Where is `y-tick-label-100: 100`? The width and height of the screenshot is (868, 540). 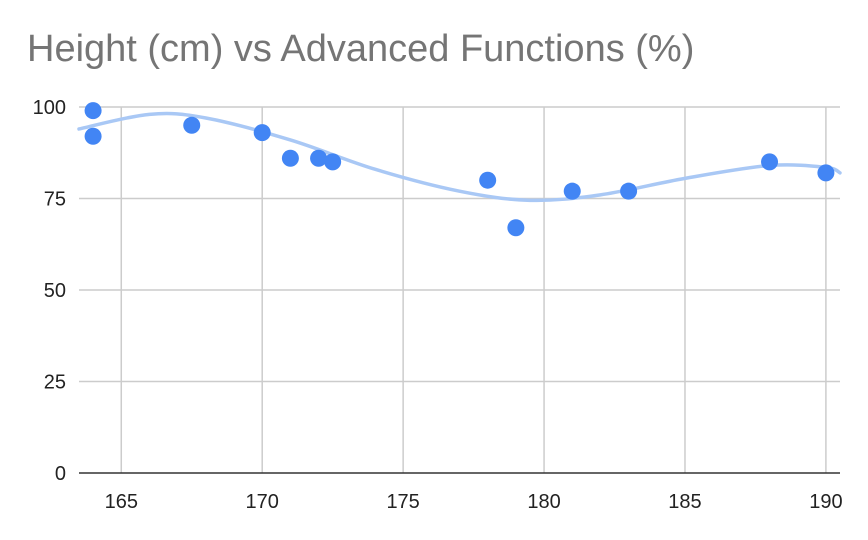
y-tick-label-100: 100 is located at coordinates (49, 108).